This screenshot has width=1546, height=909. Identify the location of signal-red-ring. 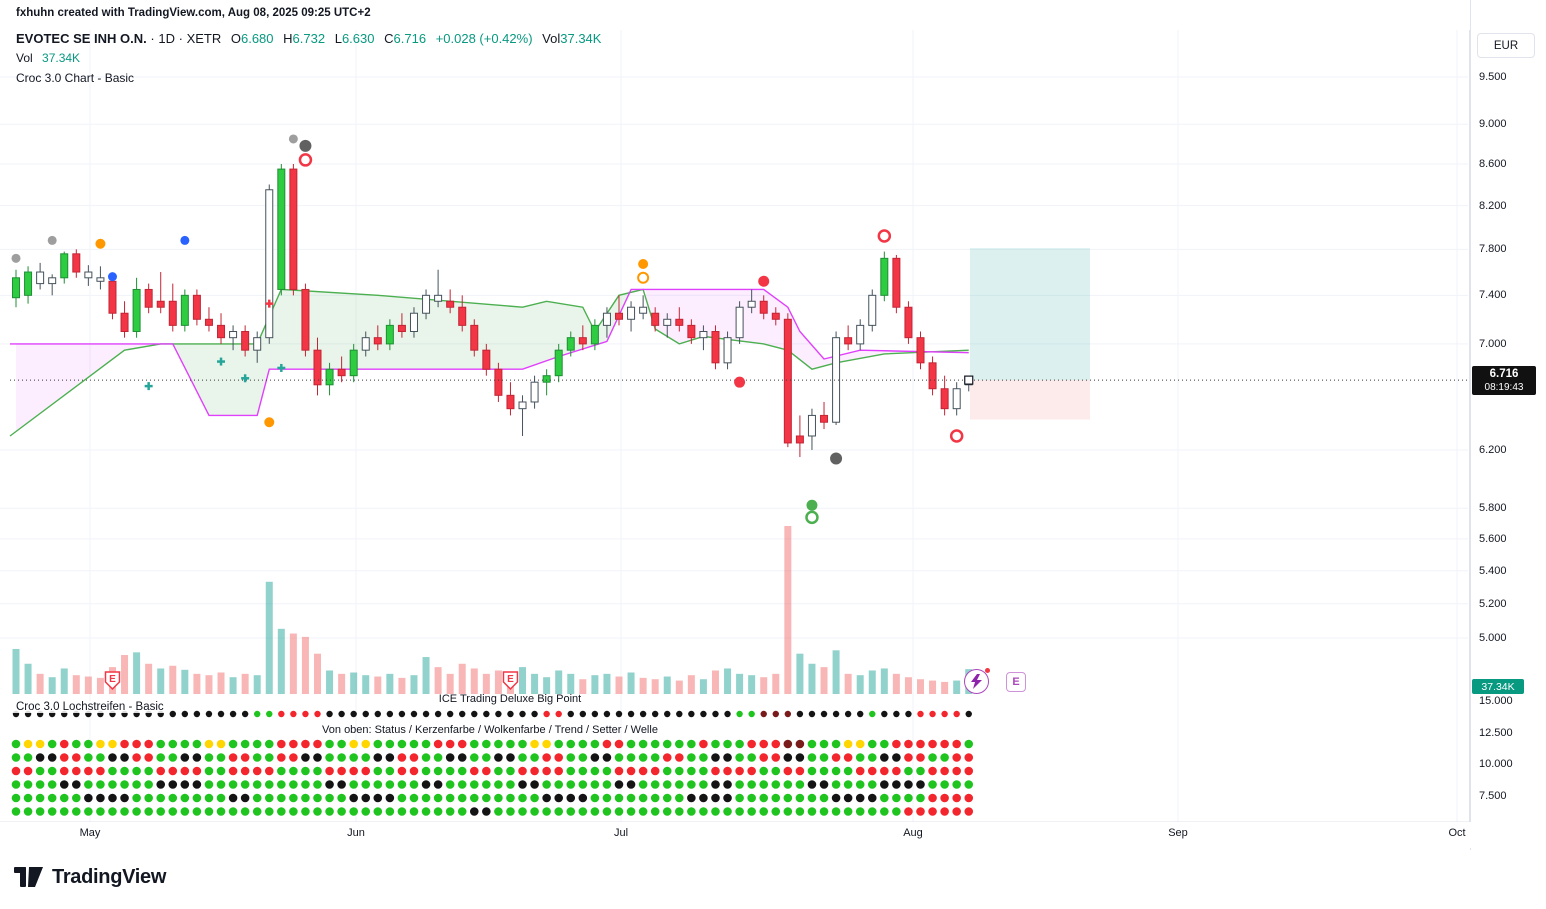
(884, 236).